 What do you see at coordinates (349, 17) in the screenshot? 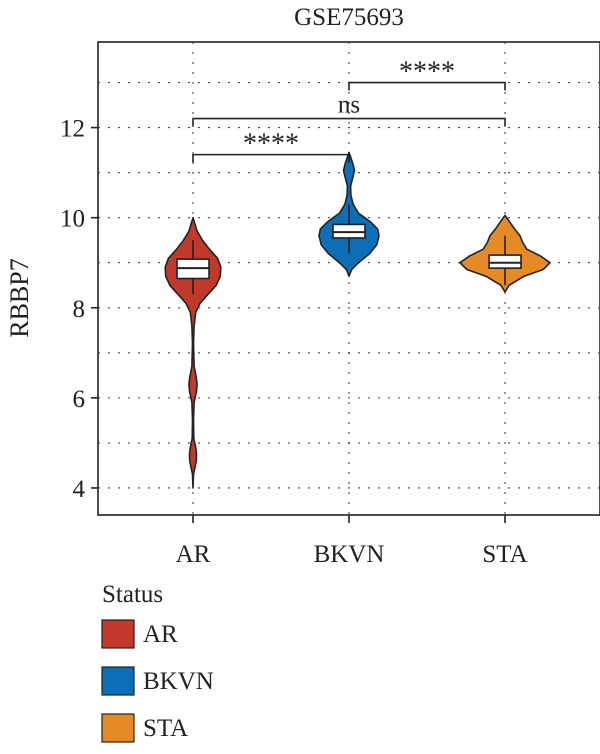
I see `chart-title: GSE75693` at bounding box center [349, 17].